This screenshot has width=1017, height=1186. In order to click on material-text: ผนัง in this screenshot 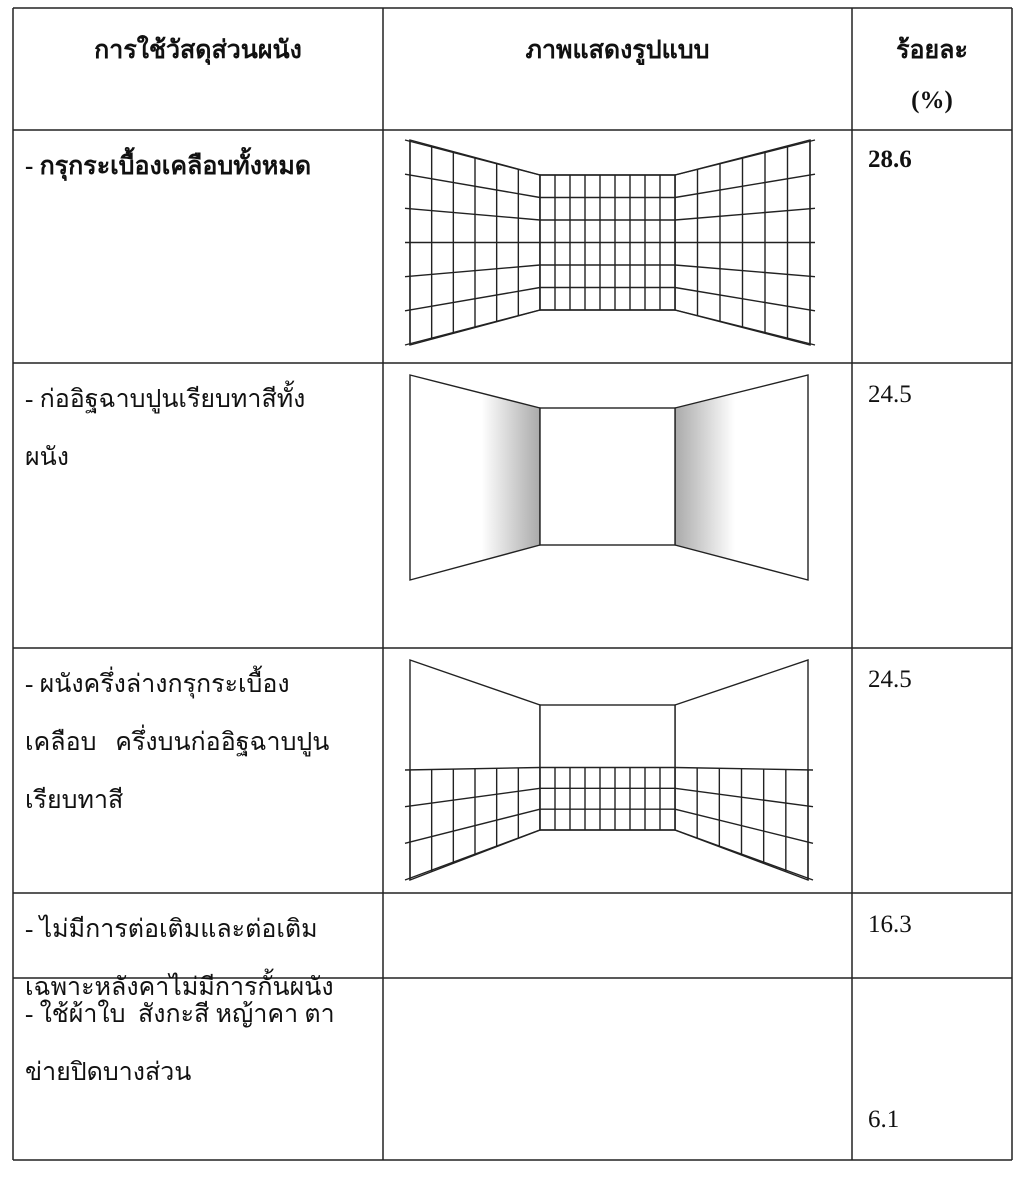, I will do `click(47, 457)`.